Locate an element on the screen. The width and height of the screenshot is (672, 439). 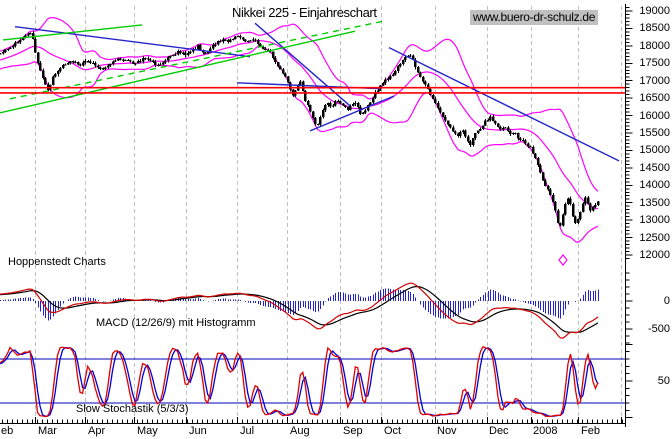
price-tick-label: 18500 is located at coordinates (654, 28).